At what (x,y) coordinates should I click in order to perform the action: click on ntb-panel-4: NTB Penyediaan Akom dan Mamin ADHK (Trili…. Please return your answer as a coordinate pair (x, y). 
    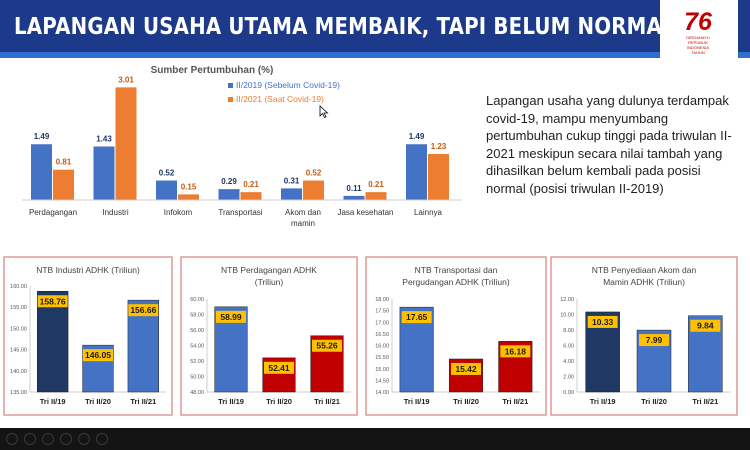
    Looking at the image, I should click on (644, 336).